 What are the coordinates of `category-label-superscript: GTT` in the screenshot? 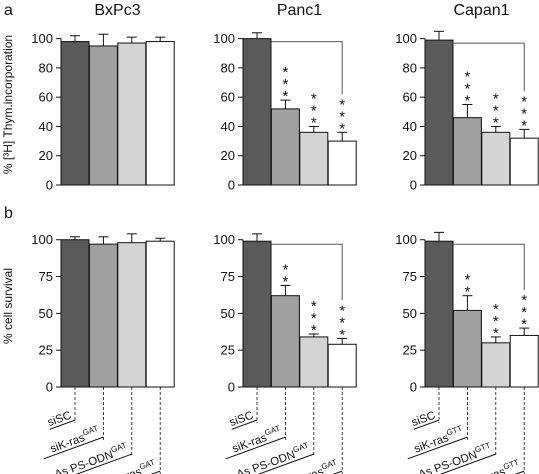 It's located at (483, 448).